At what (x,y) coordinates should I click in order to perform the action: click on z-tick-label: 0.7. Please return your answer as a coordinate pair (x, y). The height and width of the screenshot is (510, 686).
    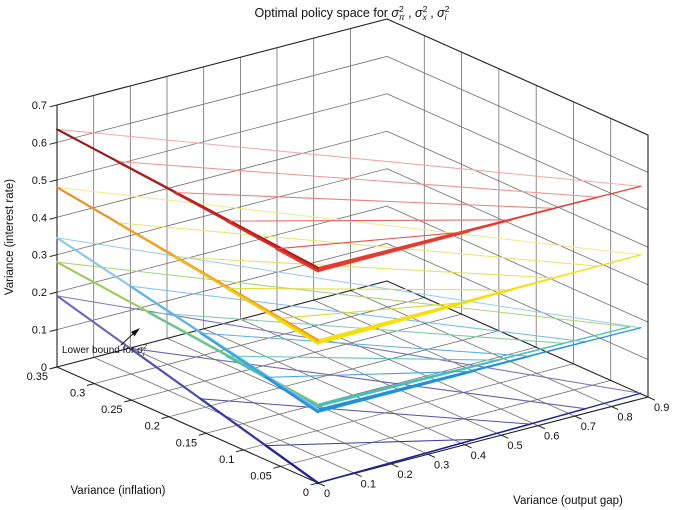
    Looking at the image, I should click on (39, 106).